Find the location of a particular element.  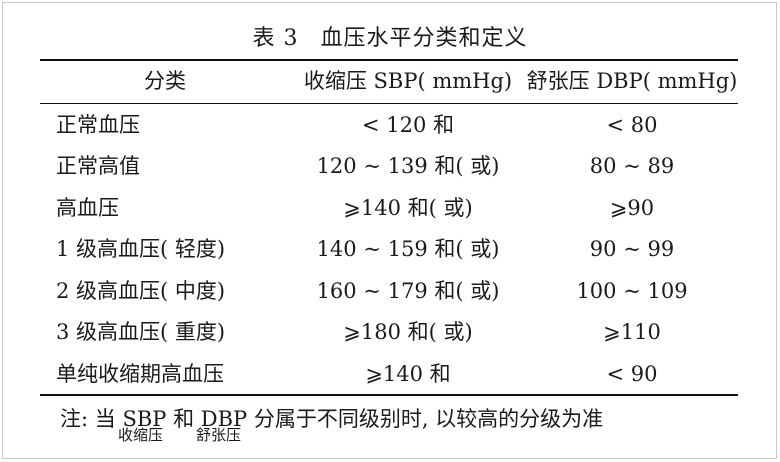

row-1-category: 正常血压 is located at coordinates (98, 125).